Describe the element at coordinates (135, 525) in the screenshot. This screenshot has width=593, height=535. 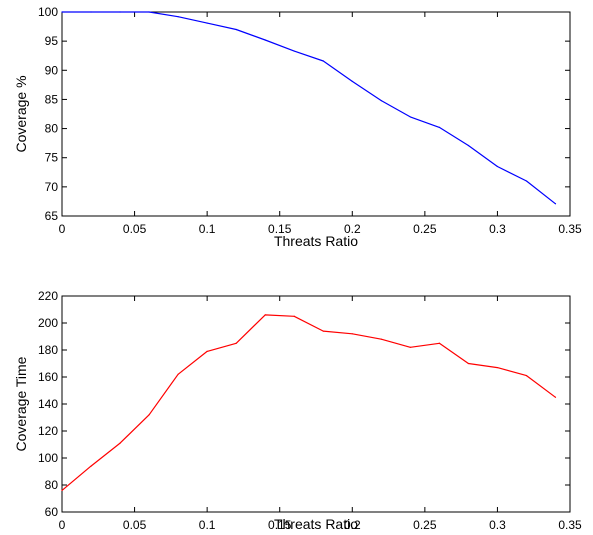
I see `bottom-x-tick-label: 0.05` at that location.